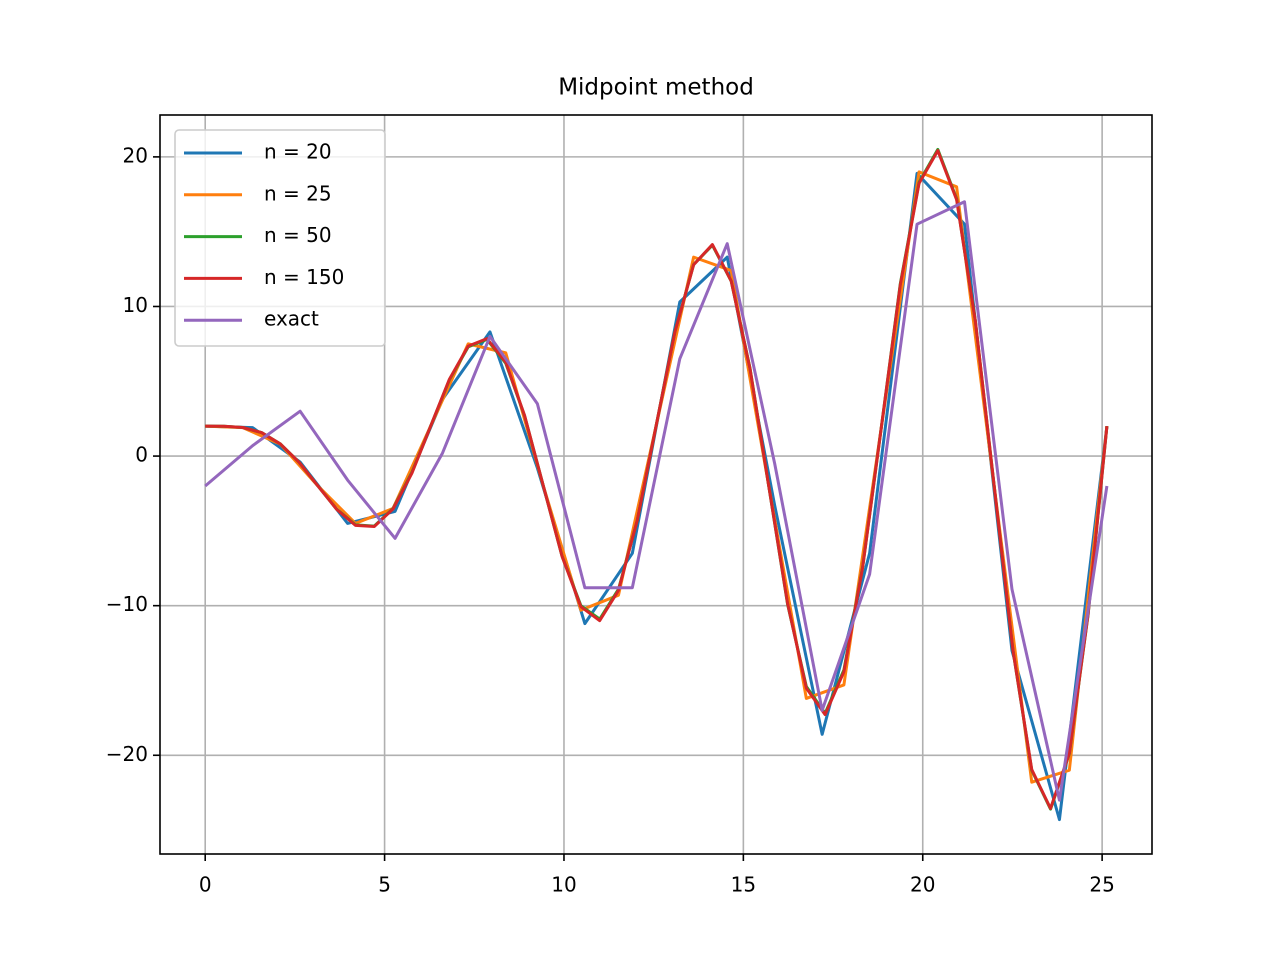 The width and height of the screenshot is (1280, 964). I want to click on x-tick-label: 20, so click(922, 885).